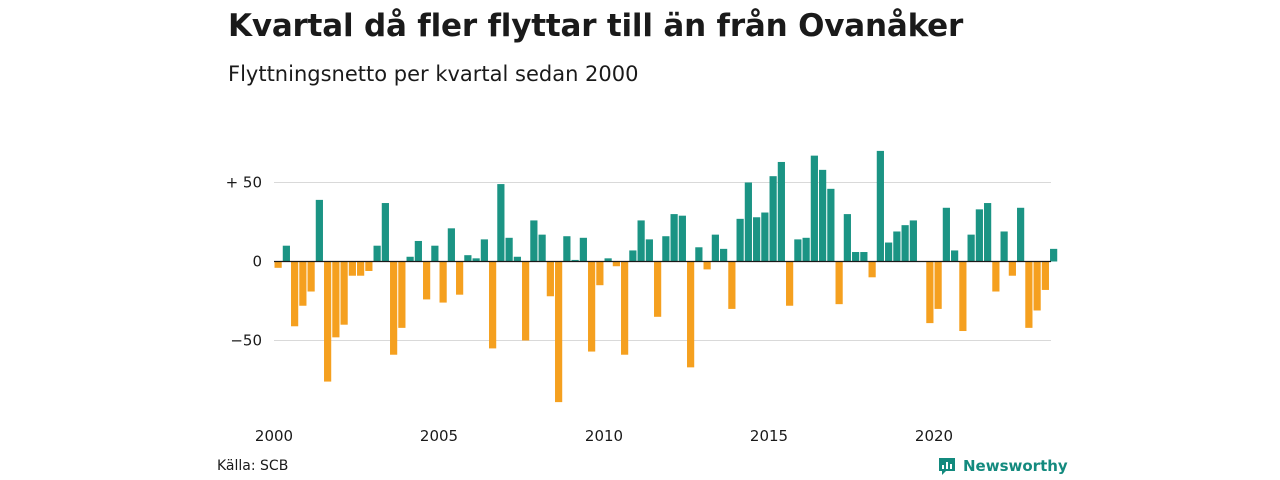 This screenshot has width=1280, height=480. Describe the element at coordinates (439, 436) in the screenshot. I see `x-tick-label: 2005` at that location.